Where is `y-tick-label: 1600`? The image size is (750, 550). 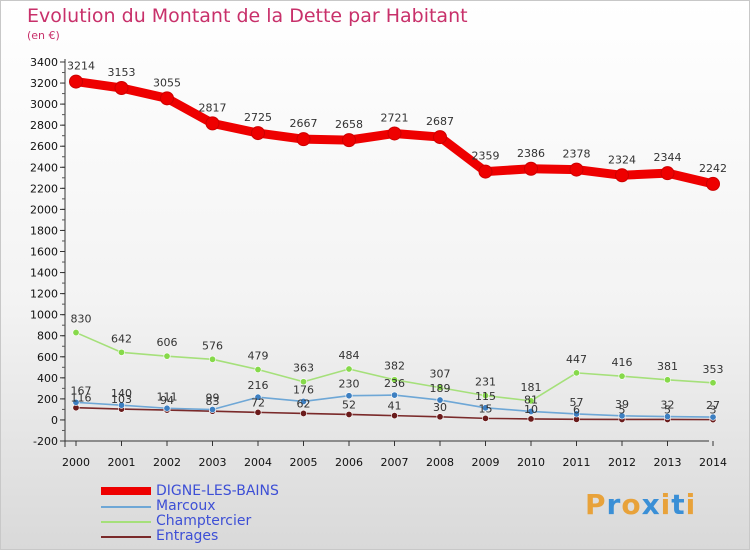
y-tick-label: 1600 is located at coordinates (44, 252).